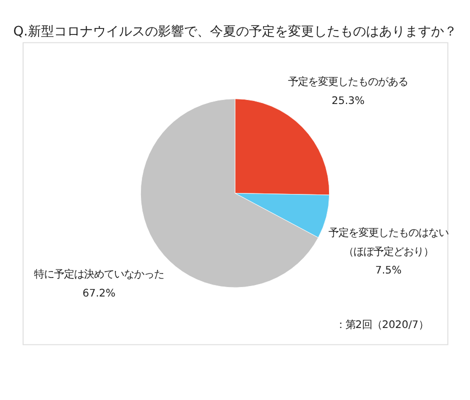  I want to click on chart-title: Q.新型コロナウイルスの影響で、今夏の予定を変更したものはありますか？, so click(235, 32).